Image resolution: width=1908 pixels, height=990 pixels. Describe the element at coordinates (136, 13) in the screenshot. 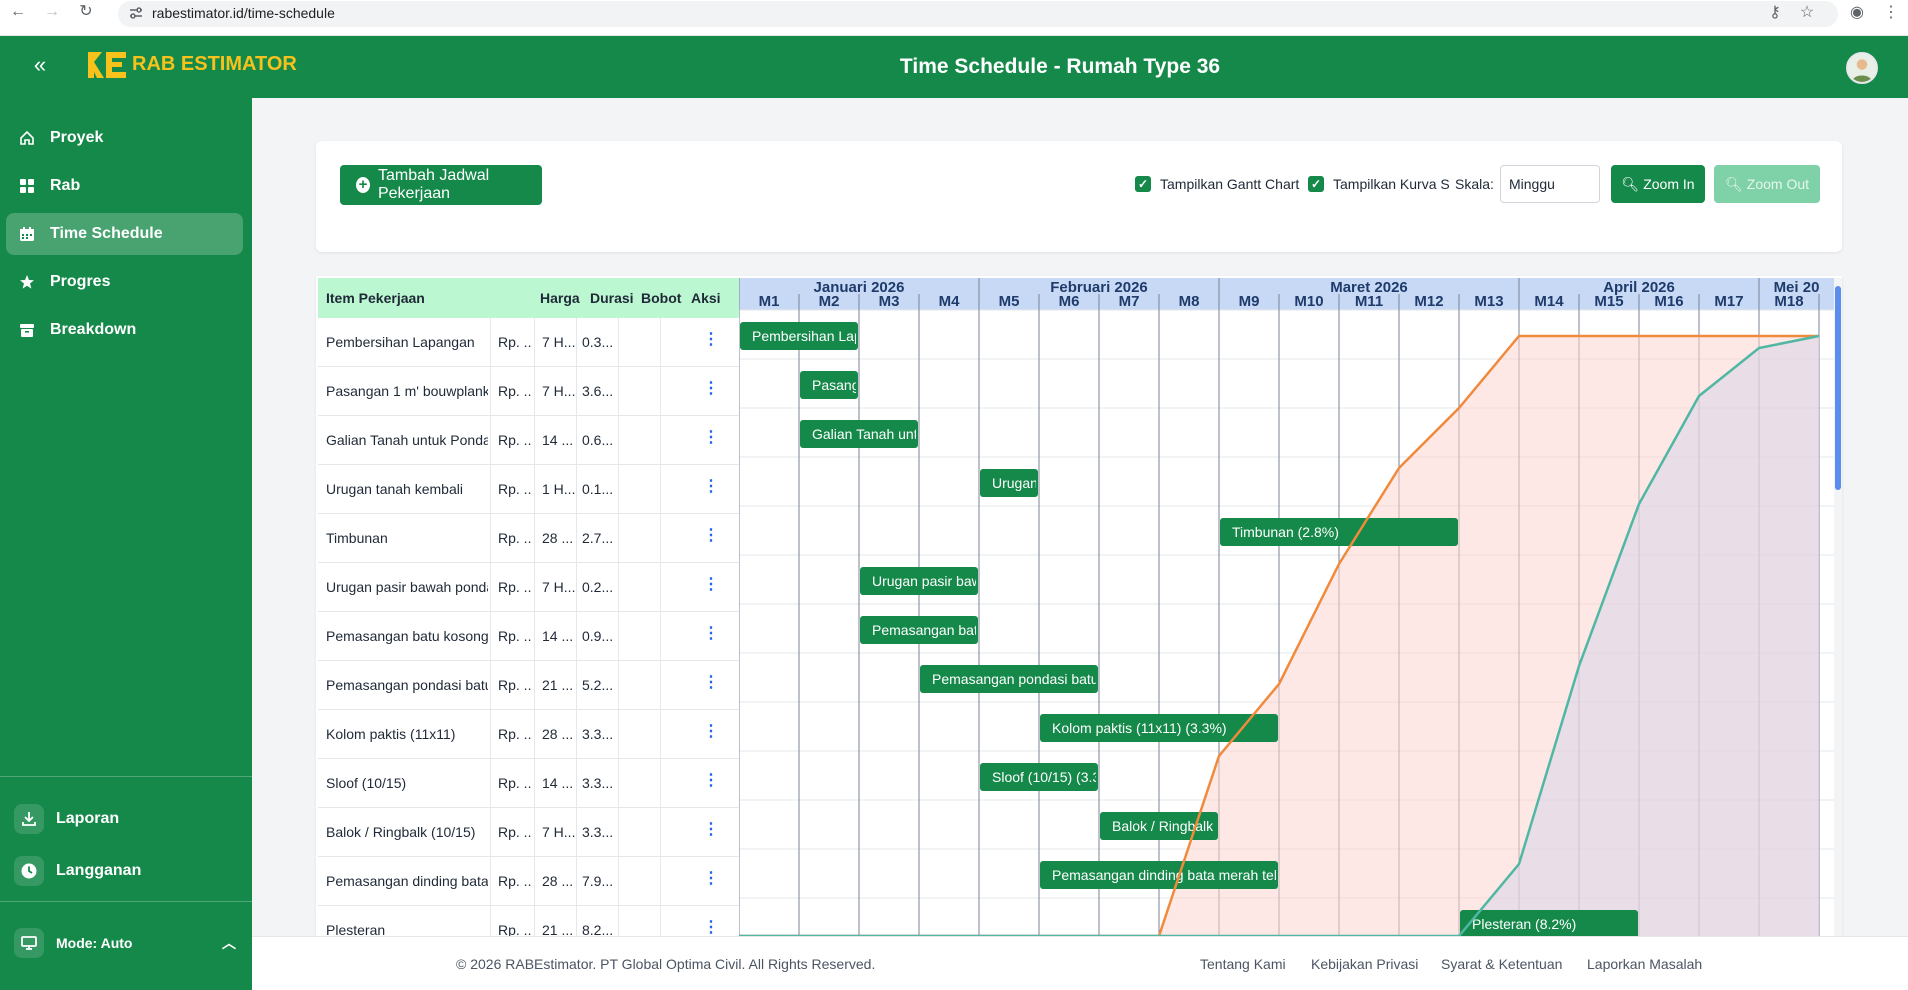

I see `site-settings-icon` at that location.